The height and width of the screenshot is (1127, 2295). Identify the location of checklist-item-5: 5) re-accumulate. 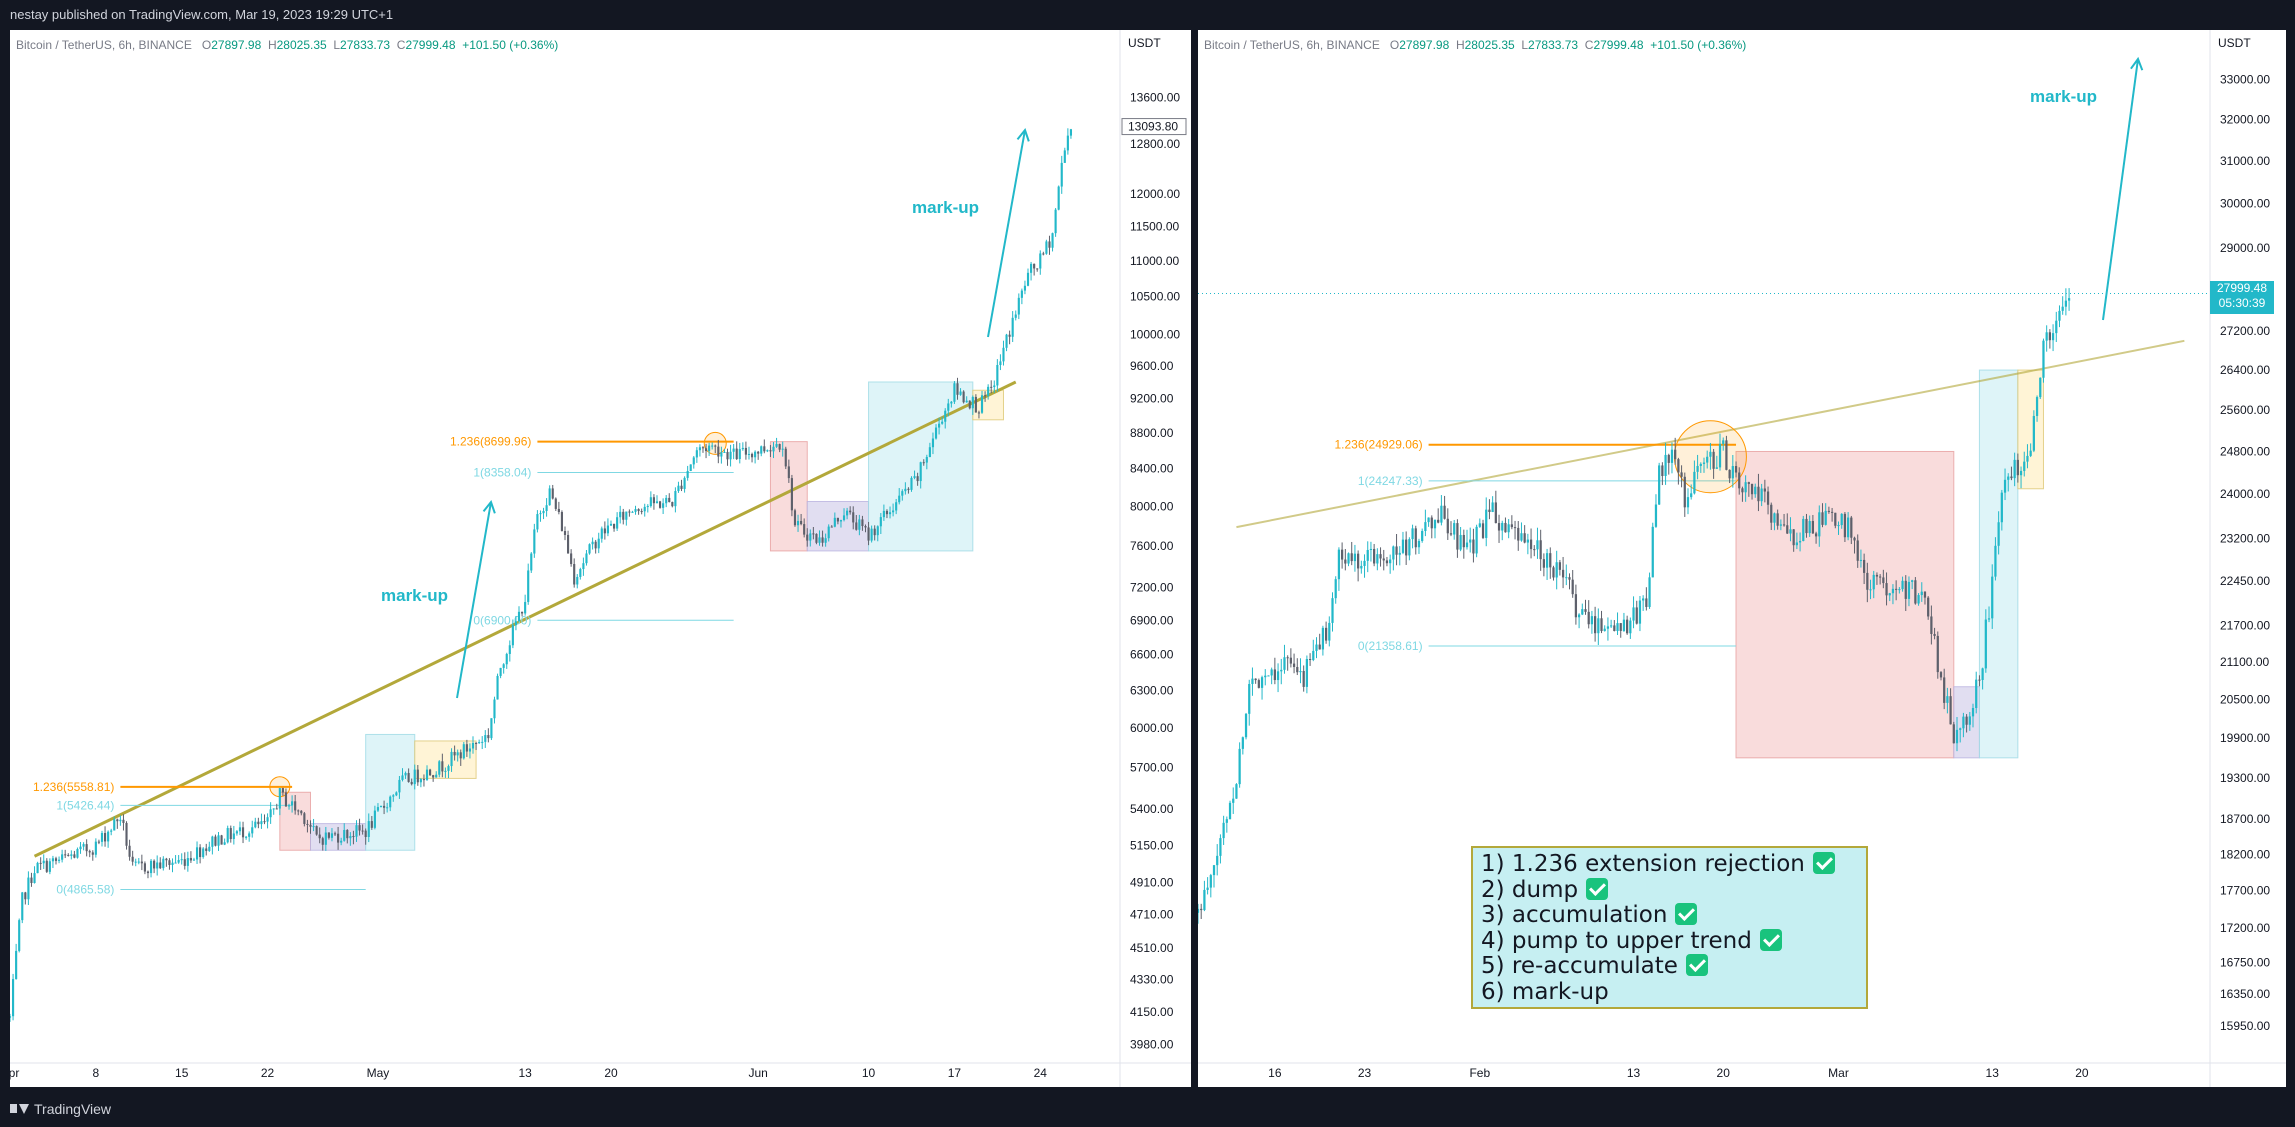
(1669, 966).